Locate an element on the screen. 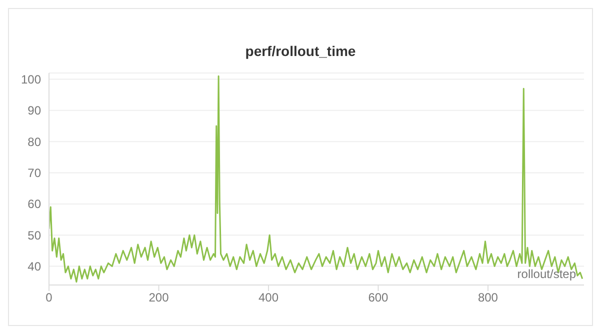 This screenshot has width=601, height=334. x-tick-label: 400 is located at coordinates (268, 297).